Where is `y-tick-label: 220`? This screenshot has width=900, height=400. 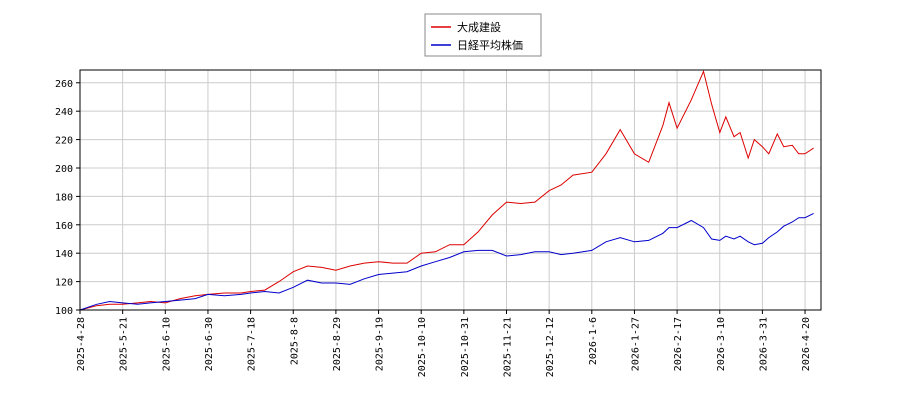
y-tick-label: 220 is located at coordinates (64, 141).